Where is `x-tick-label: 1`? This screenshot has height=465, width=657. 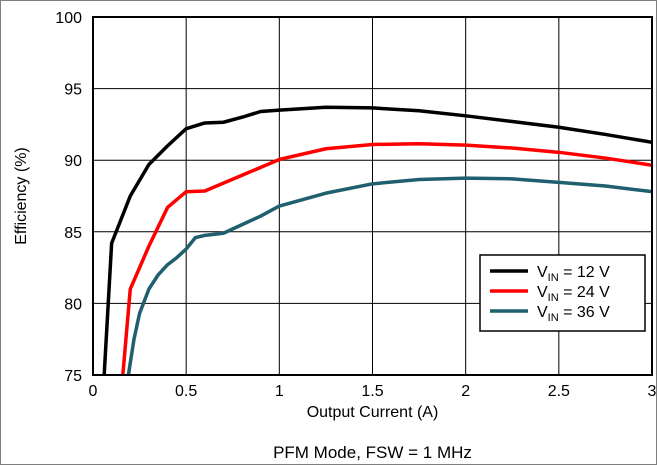 x-tick-label: 1 is located at coordinates (279, 391).